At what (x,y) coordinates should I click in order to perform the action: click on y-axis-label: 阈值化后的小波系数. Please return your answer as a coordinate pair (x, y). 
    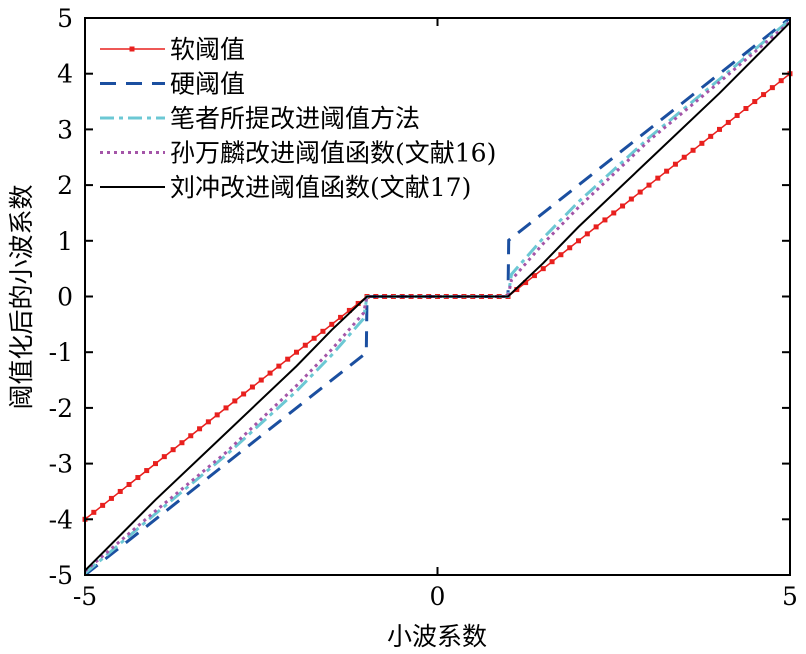
    Looking at the image, I should click on (21, 296).